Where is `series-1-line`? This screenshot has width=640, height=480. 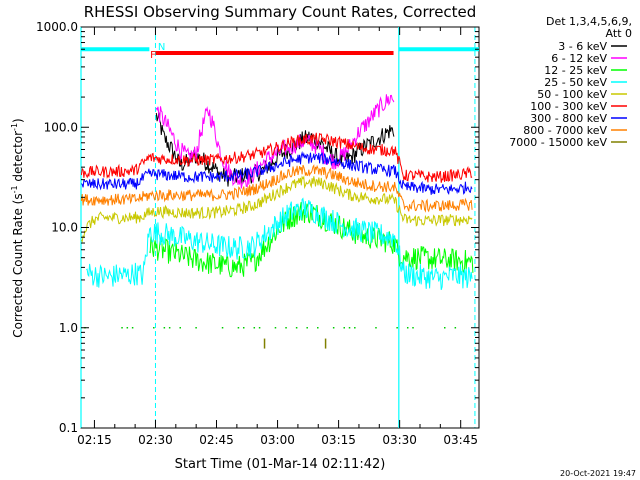
series-1-line is located at coordinates (275, 141).